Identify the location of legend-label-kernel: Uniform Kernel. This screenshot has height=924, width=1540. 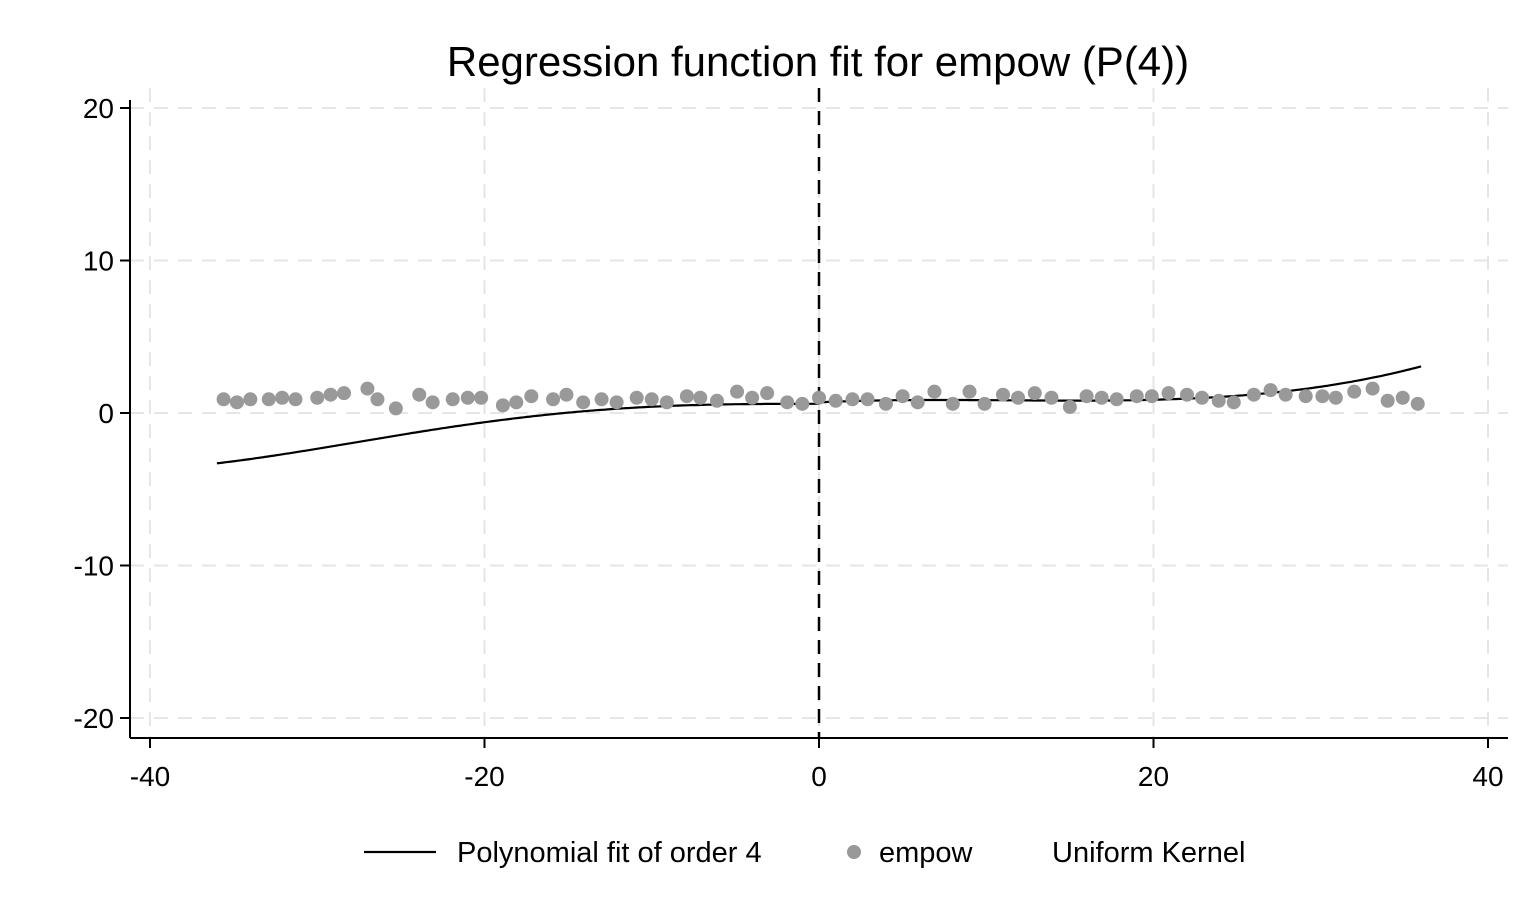
(1148, 853).